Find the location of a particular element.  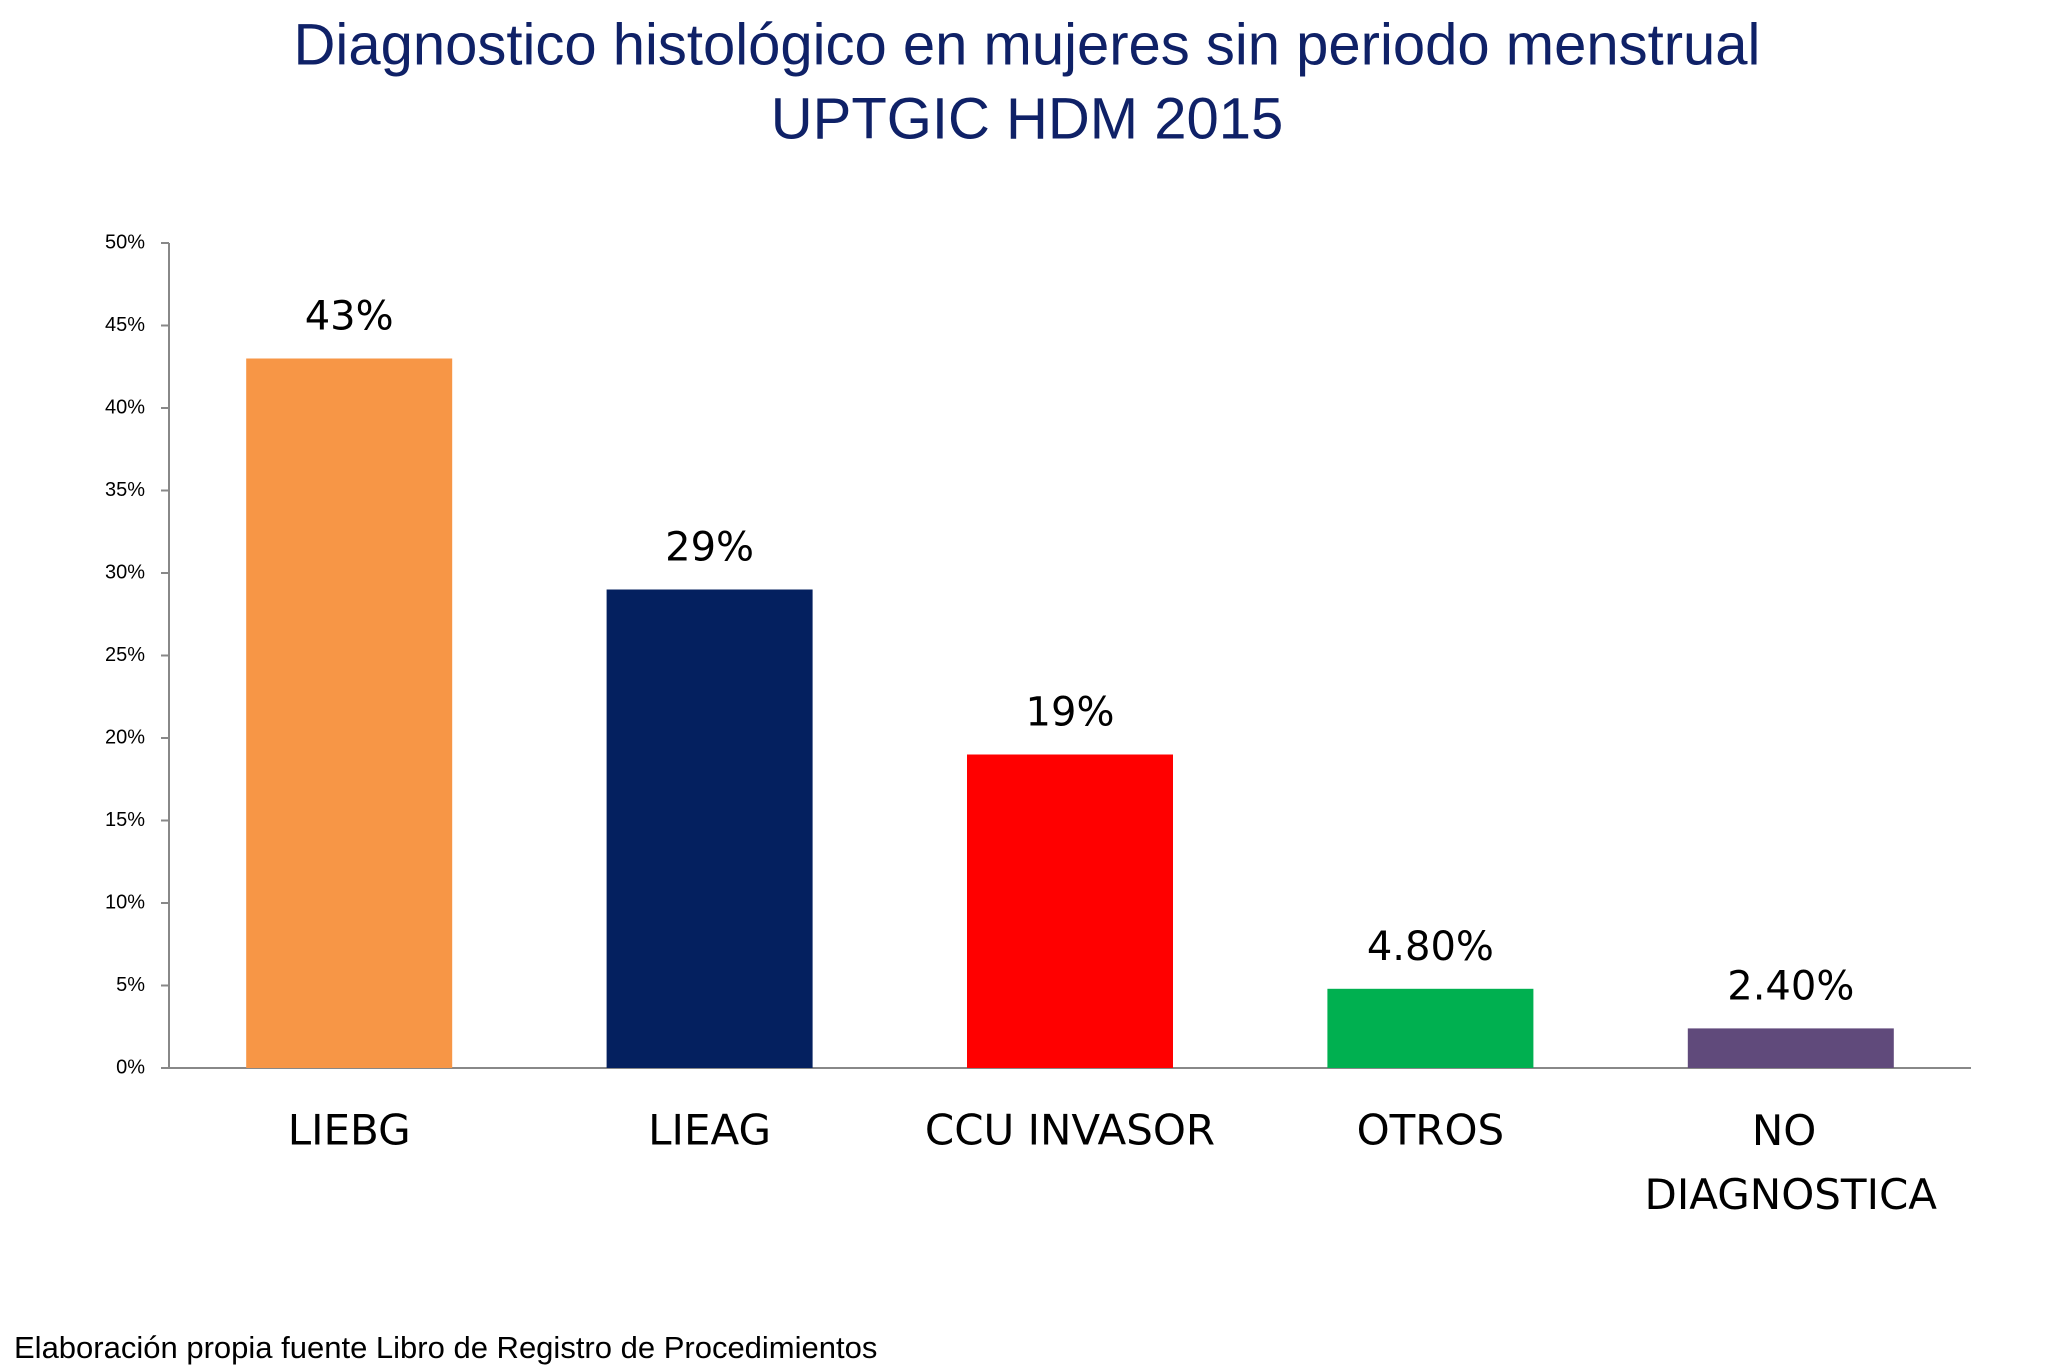

y-tick-label: 35% is located at coordinates (125, 490).